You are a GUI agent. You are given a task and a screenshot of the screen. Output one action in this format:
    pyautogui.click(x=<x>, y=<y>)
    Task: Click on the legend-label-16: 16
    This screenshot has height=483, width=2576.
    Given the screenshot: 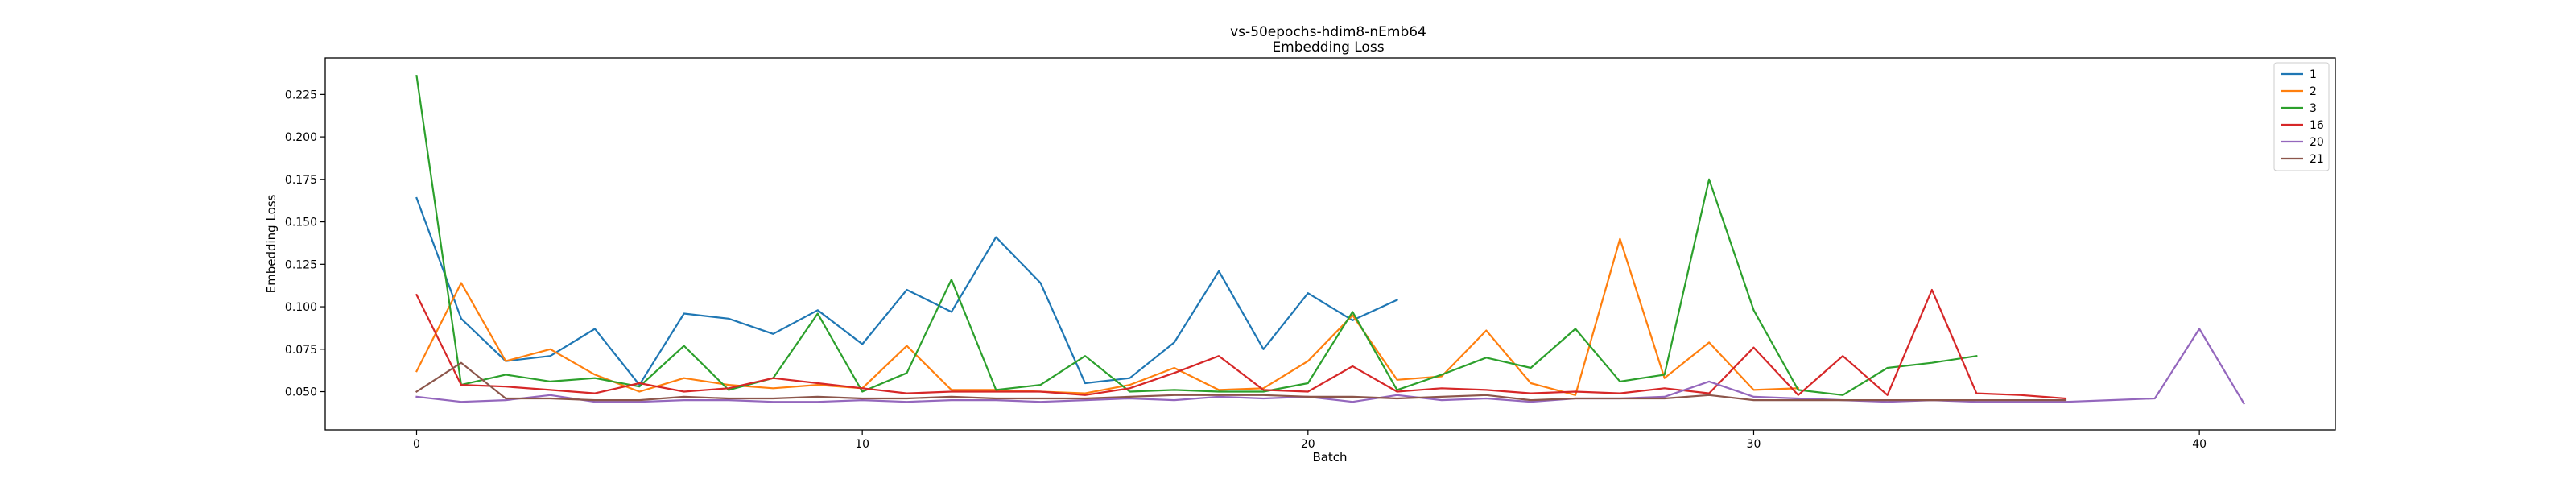 What is the action you would take?
    pyautogui.click(x=2317, y=126)
    